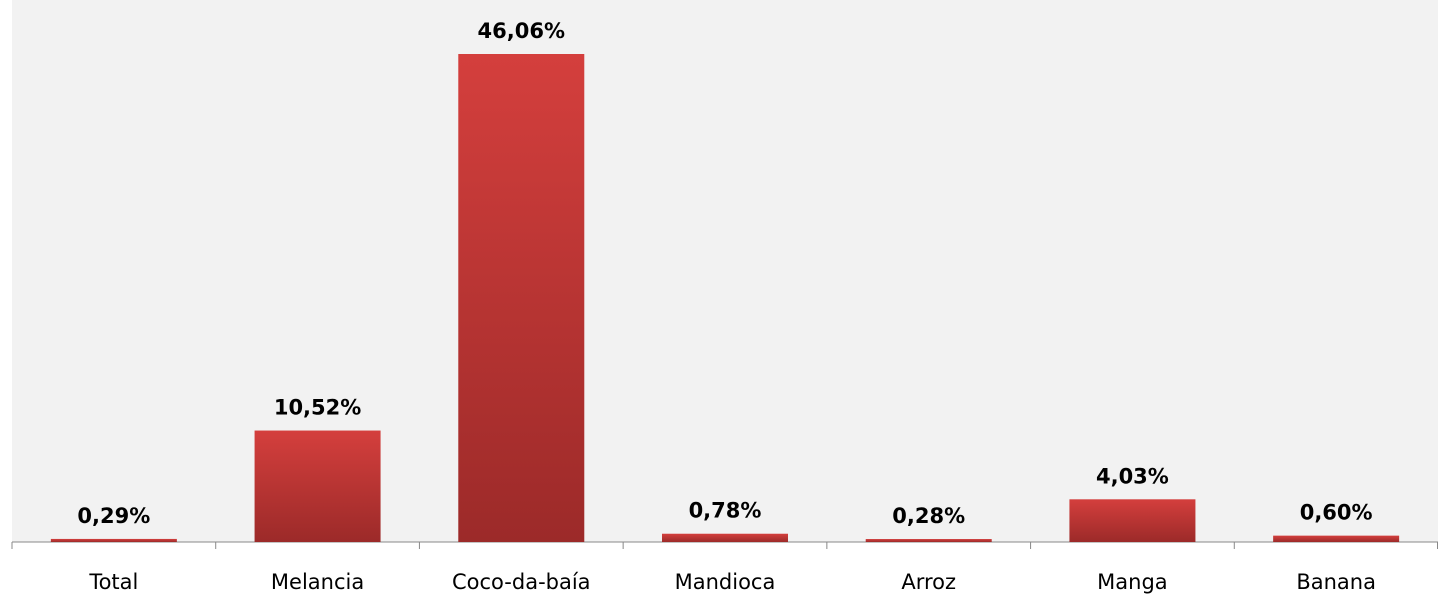 This screenshot has width=1438, height=598. What do you see at coordinates (928, 516) in the screenshot?
I see `value-label: 0,28%` at bounding box center [928, 516].